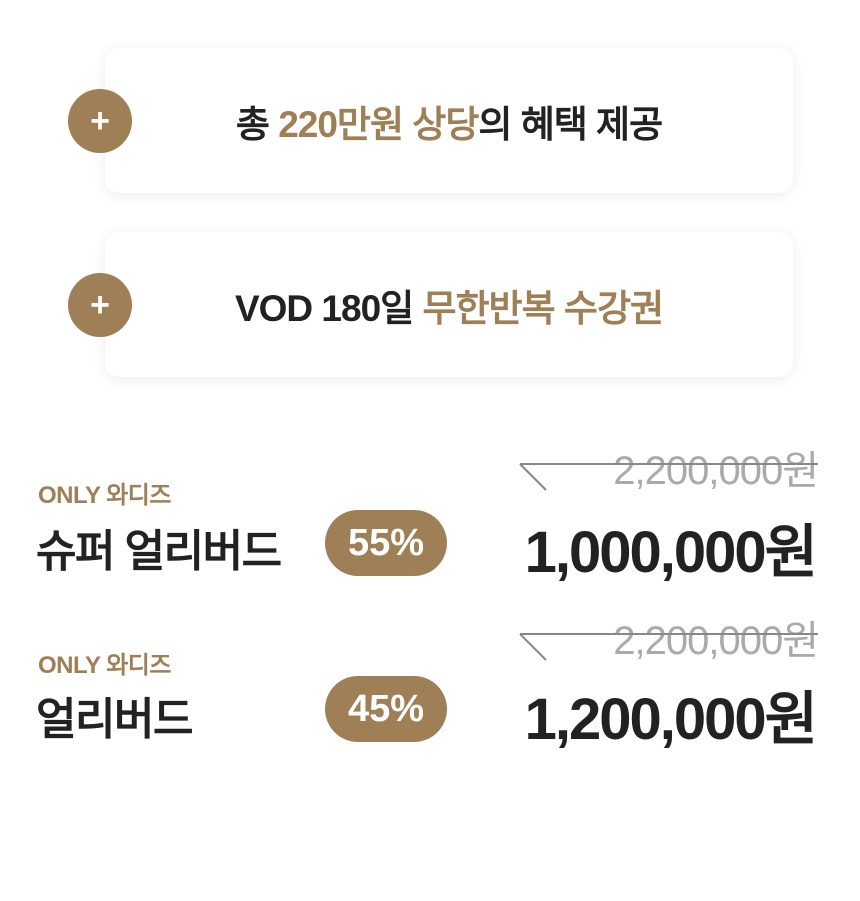  Describe the element at coordinates (671, 719) in the screenshot. I see `sale-price: 1,200,000원` at that location.